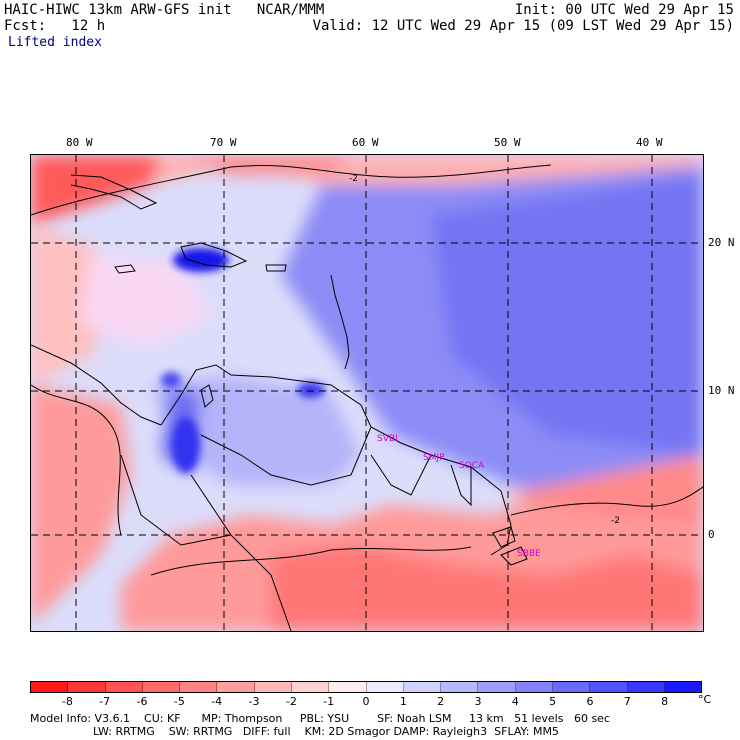 The height and width of the screenshot is (740, 740). Describe the element at coordinates (721, 390) in the screenshot. I see `lat-label-10n: 10 N` at that location.